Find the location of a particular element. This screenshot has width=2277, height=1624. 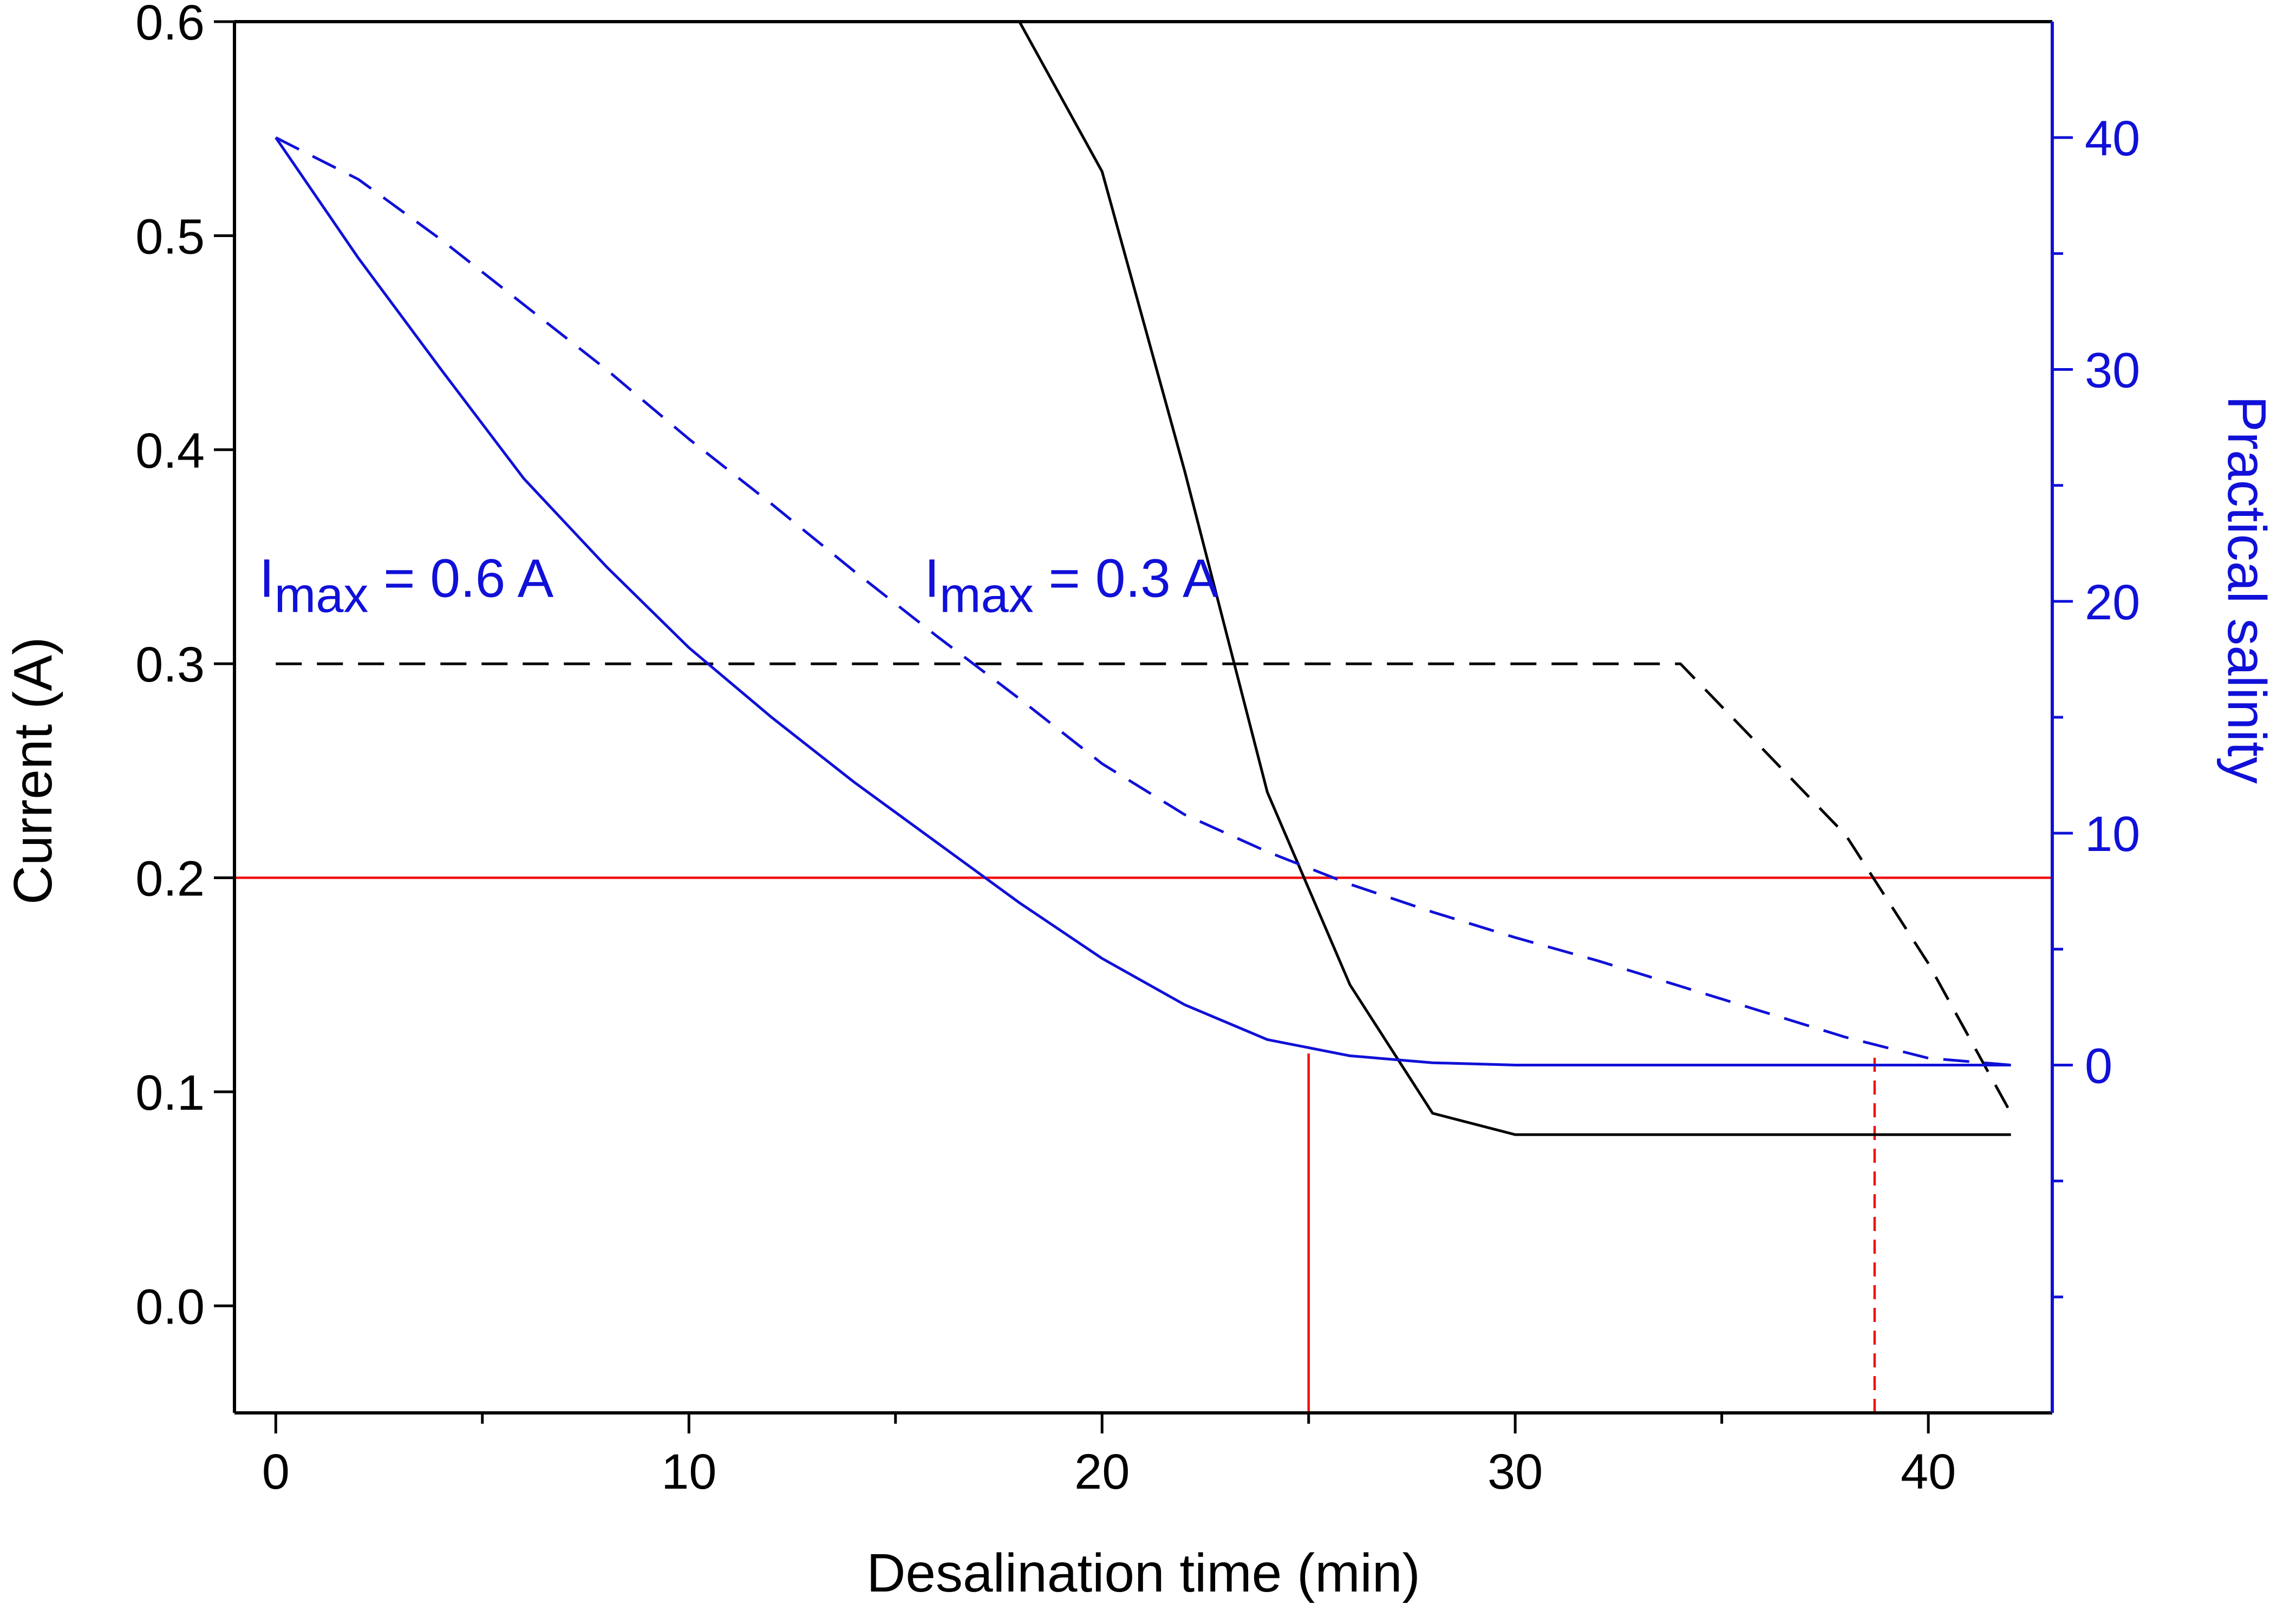

right-y-tick-label: 0 is located at coordinates (2098, 1066).